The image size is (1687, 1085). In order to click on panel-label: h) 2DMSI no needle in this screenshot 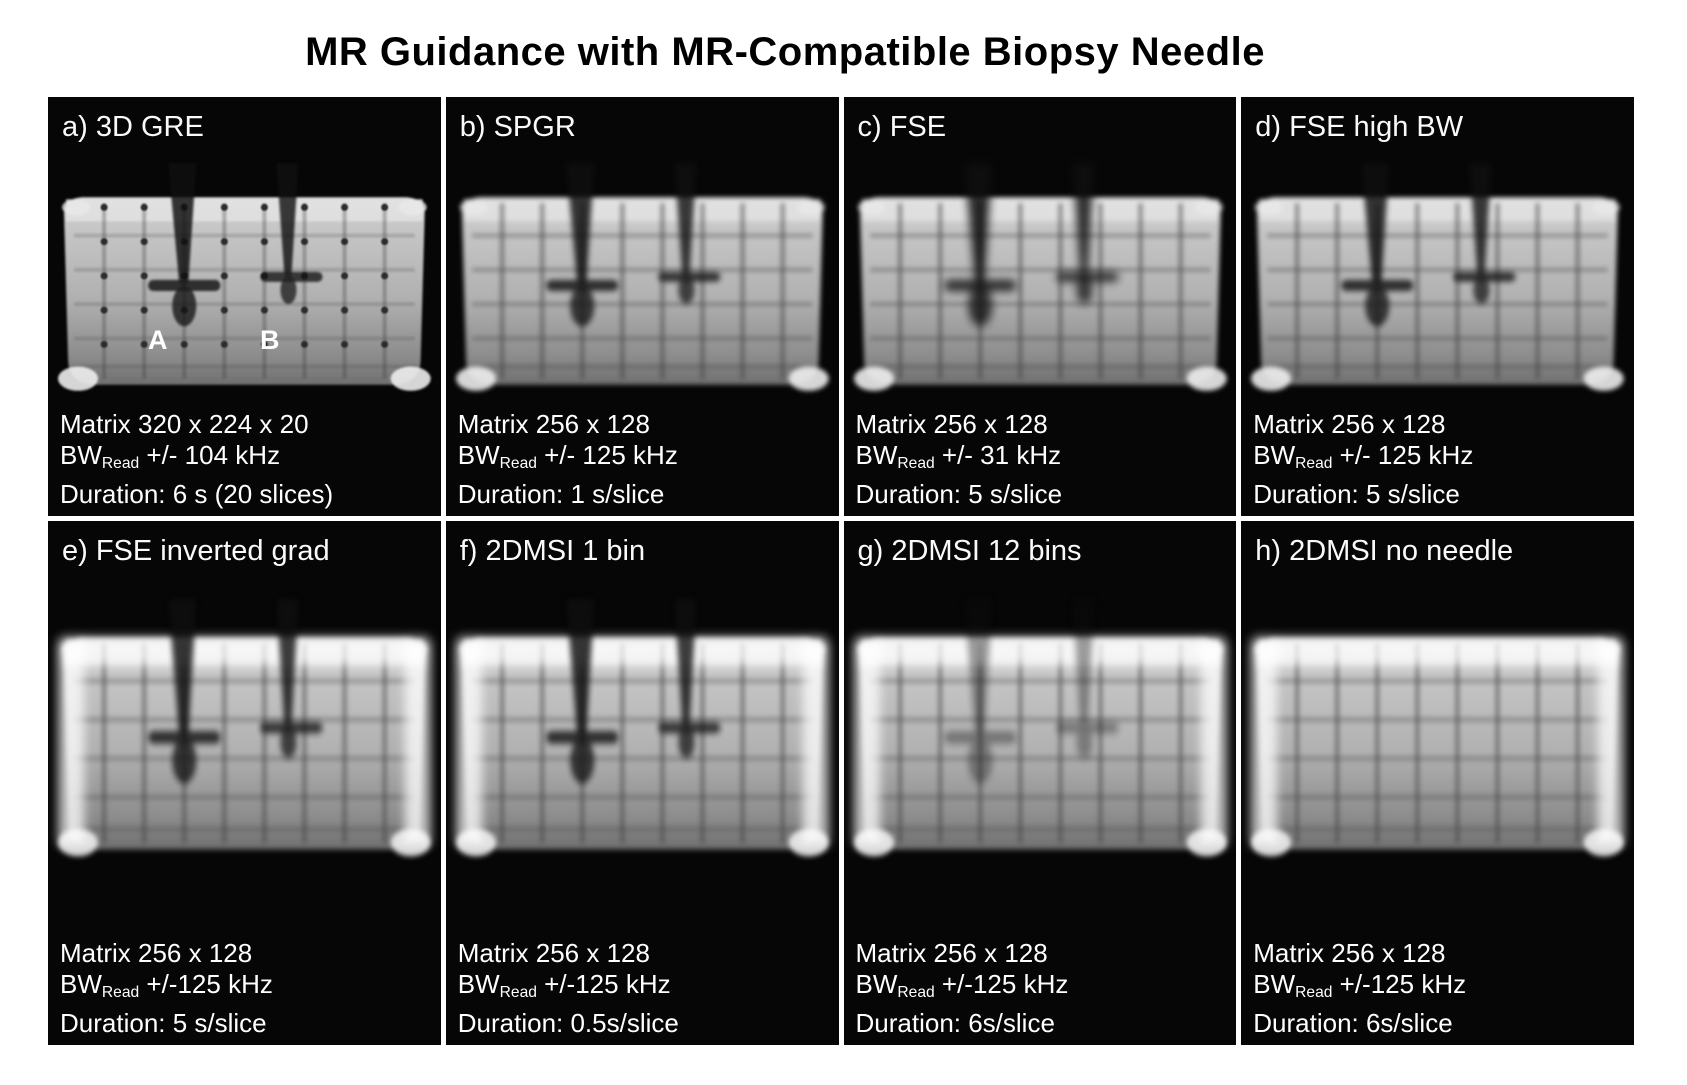, I will do `click(1384, 551)`.